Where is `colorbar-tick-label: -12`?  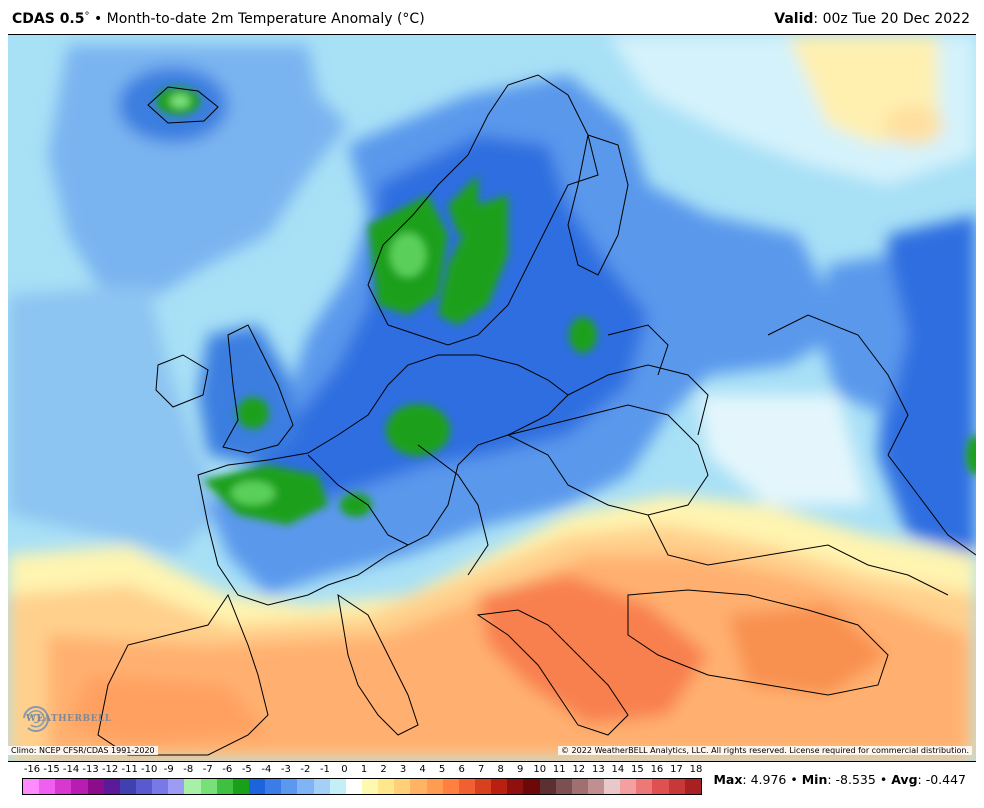 colorbar-tick-label: -12 is located at coordinates (110, 769).